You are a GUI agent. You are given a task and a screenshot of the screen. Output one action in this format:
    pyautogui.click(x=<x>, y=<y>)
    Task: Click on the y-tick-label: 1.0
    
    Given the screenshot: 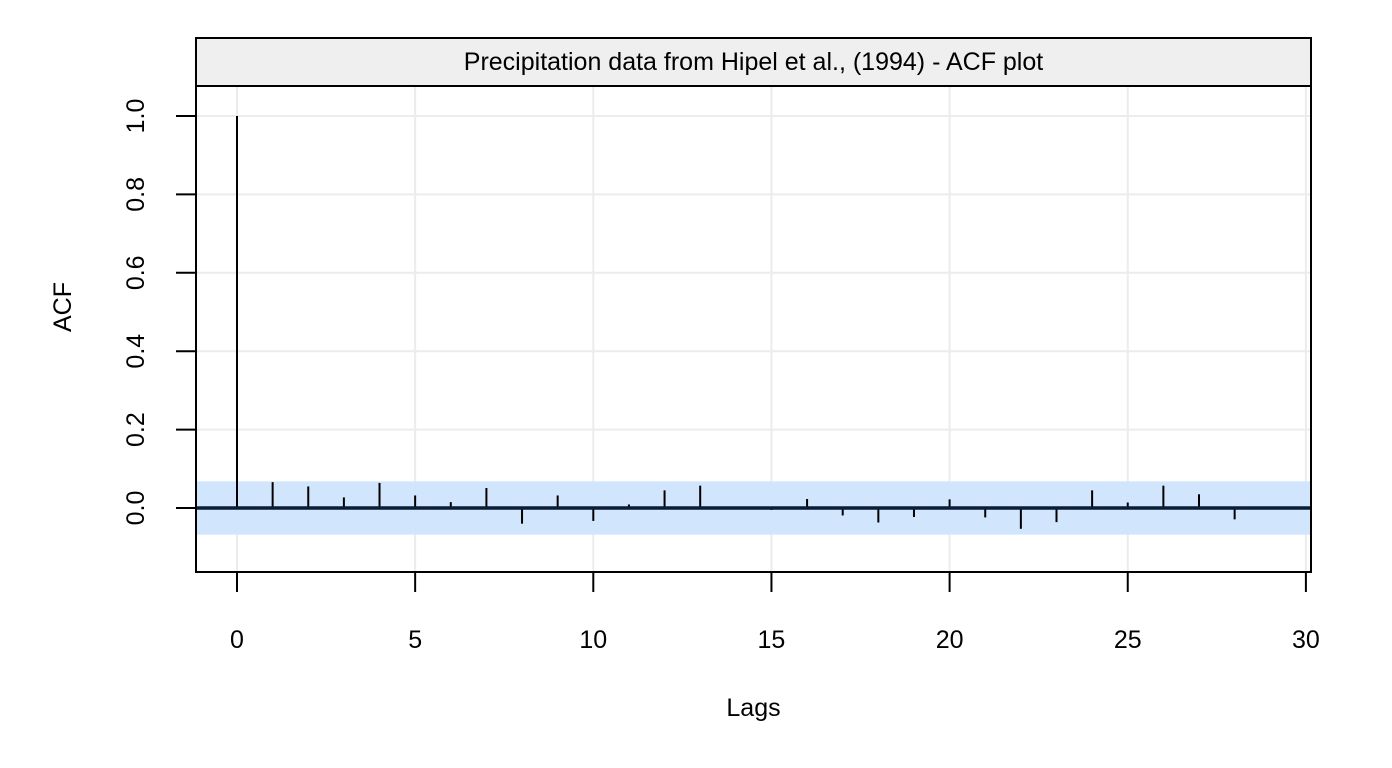 What is the action you would take?
    pyautogui.click(x=136, y=116)
    